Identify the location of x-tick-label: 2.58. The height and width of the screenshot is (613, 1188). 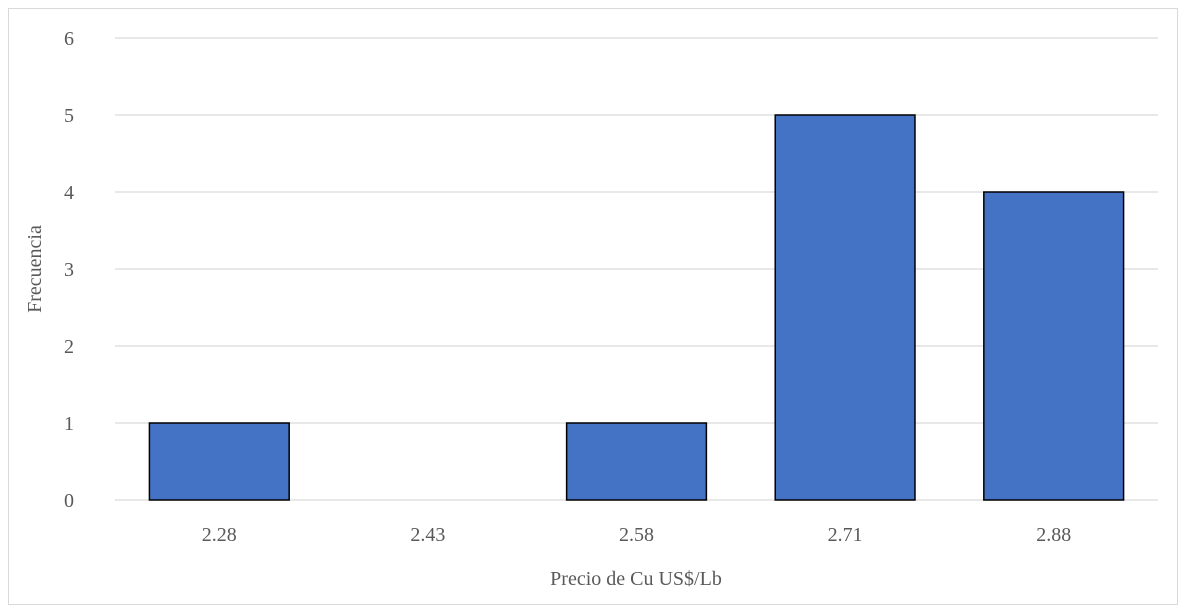
(636, 535).